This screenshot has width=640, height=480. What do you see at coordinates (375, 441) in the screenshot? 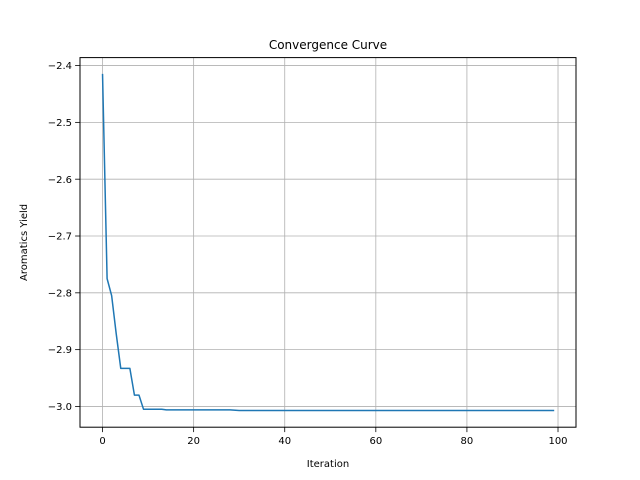
I see `x-tick-label: 60` at bounding box center [375, 441].